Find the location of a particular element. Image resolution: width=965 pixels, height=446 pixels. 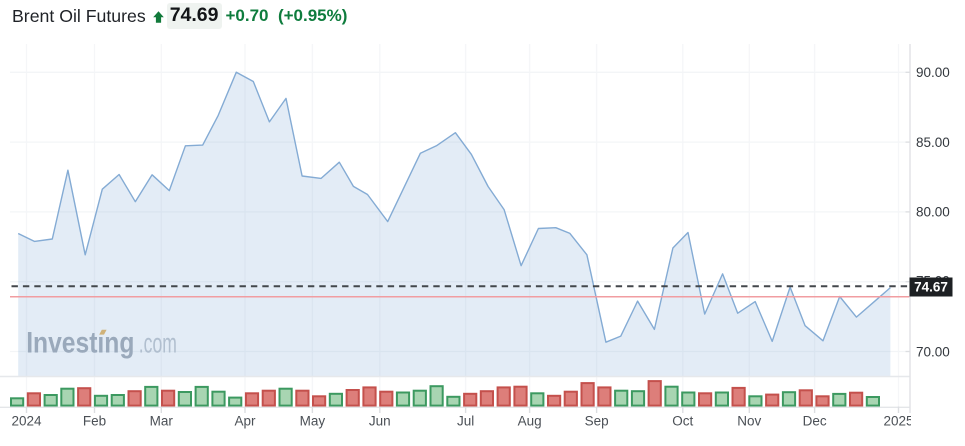

svg-text: 74.67 is located at coordinates (931, 286).